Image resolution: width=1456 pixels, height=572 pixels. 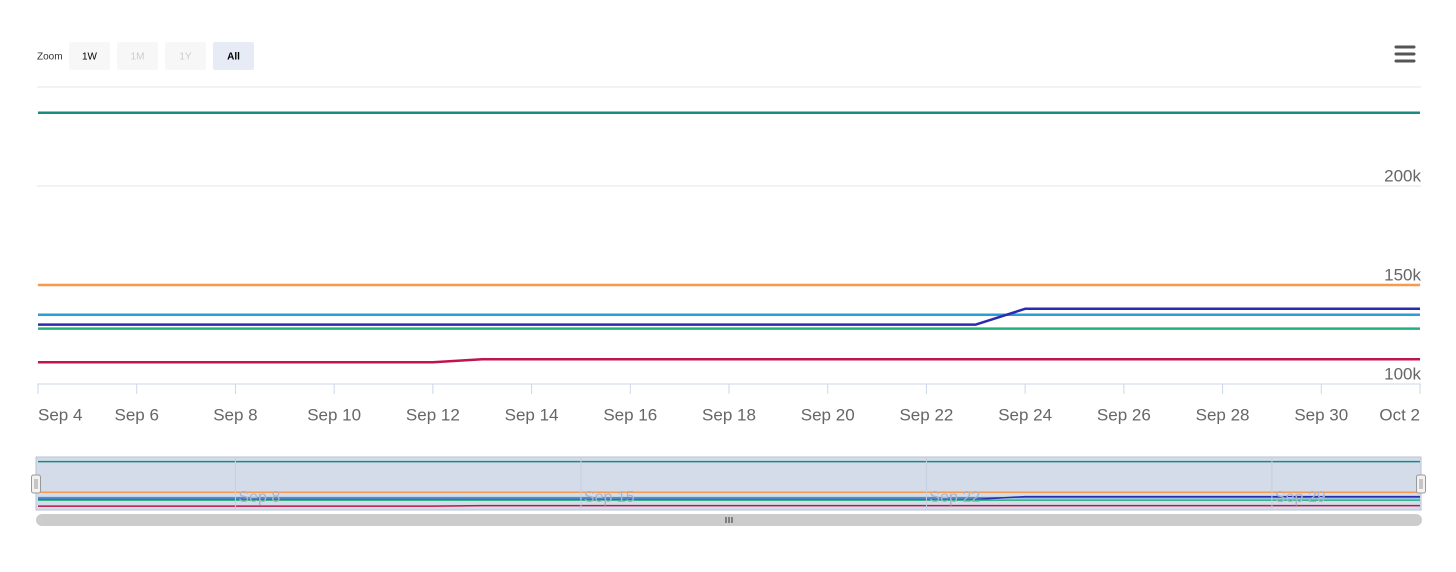 I want to click on button-label: 1W, so click(x=90, y=57).